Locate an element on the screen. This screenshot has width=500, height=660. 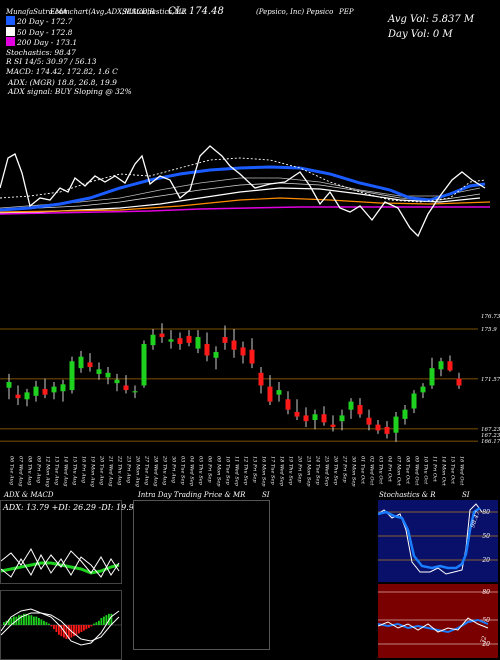
date-label: 20 Fri Sep is located at coordinates (300, 469).